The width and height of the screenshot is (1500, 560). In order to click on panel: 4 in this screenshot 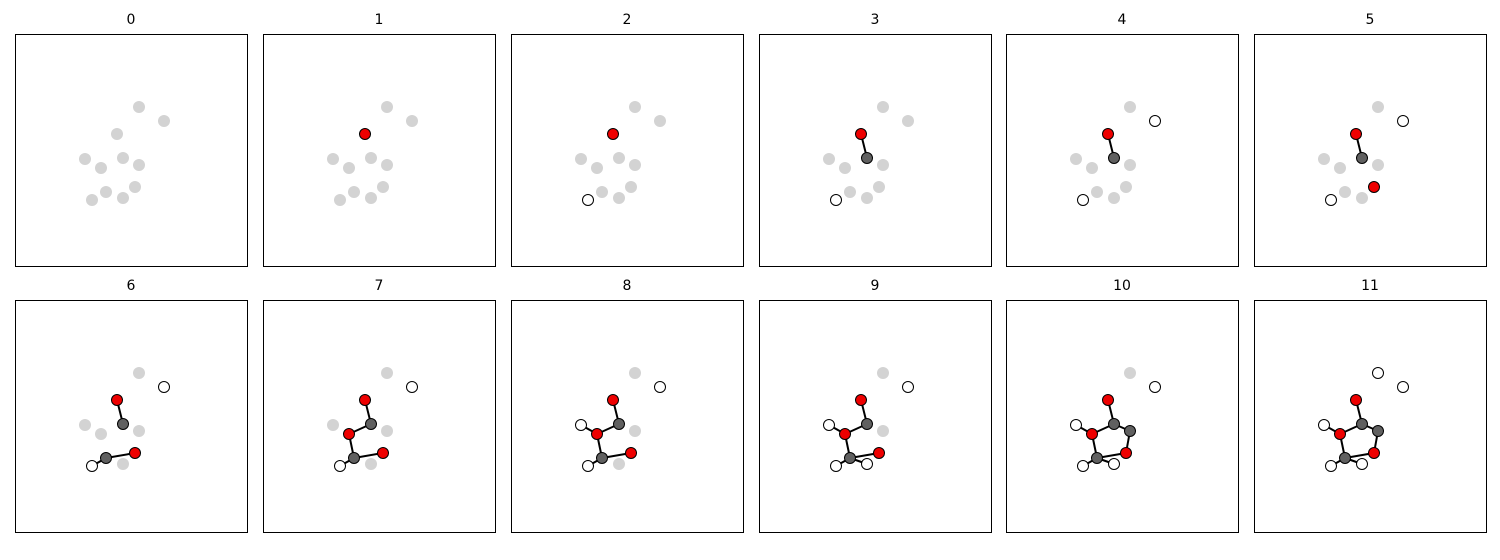, I will do `click(1122, 139)`.